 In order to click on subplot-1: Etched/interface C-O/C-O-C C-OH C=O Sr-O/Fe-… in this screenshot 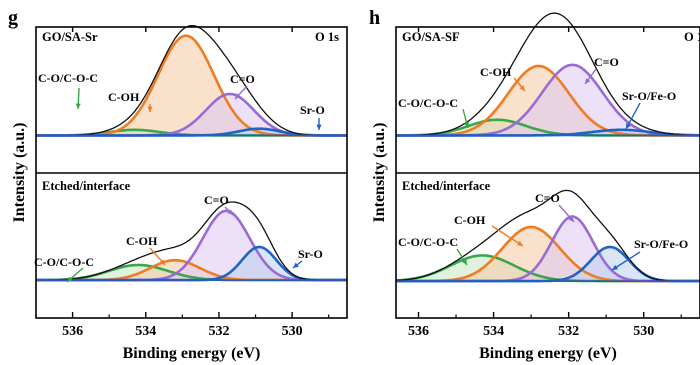, I will do `click(547, 231)`.